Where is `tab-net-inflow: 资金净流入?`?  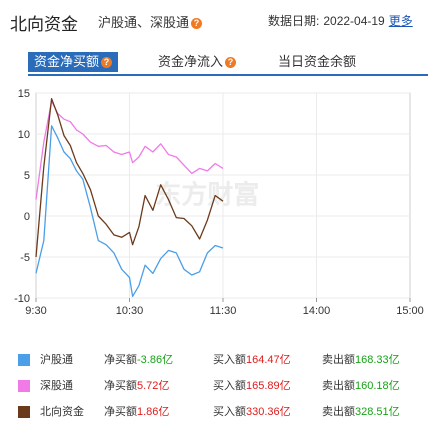
tab-net-inflow: 资金净流入? is located at coordinates (197, 62).